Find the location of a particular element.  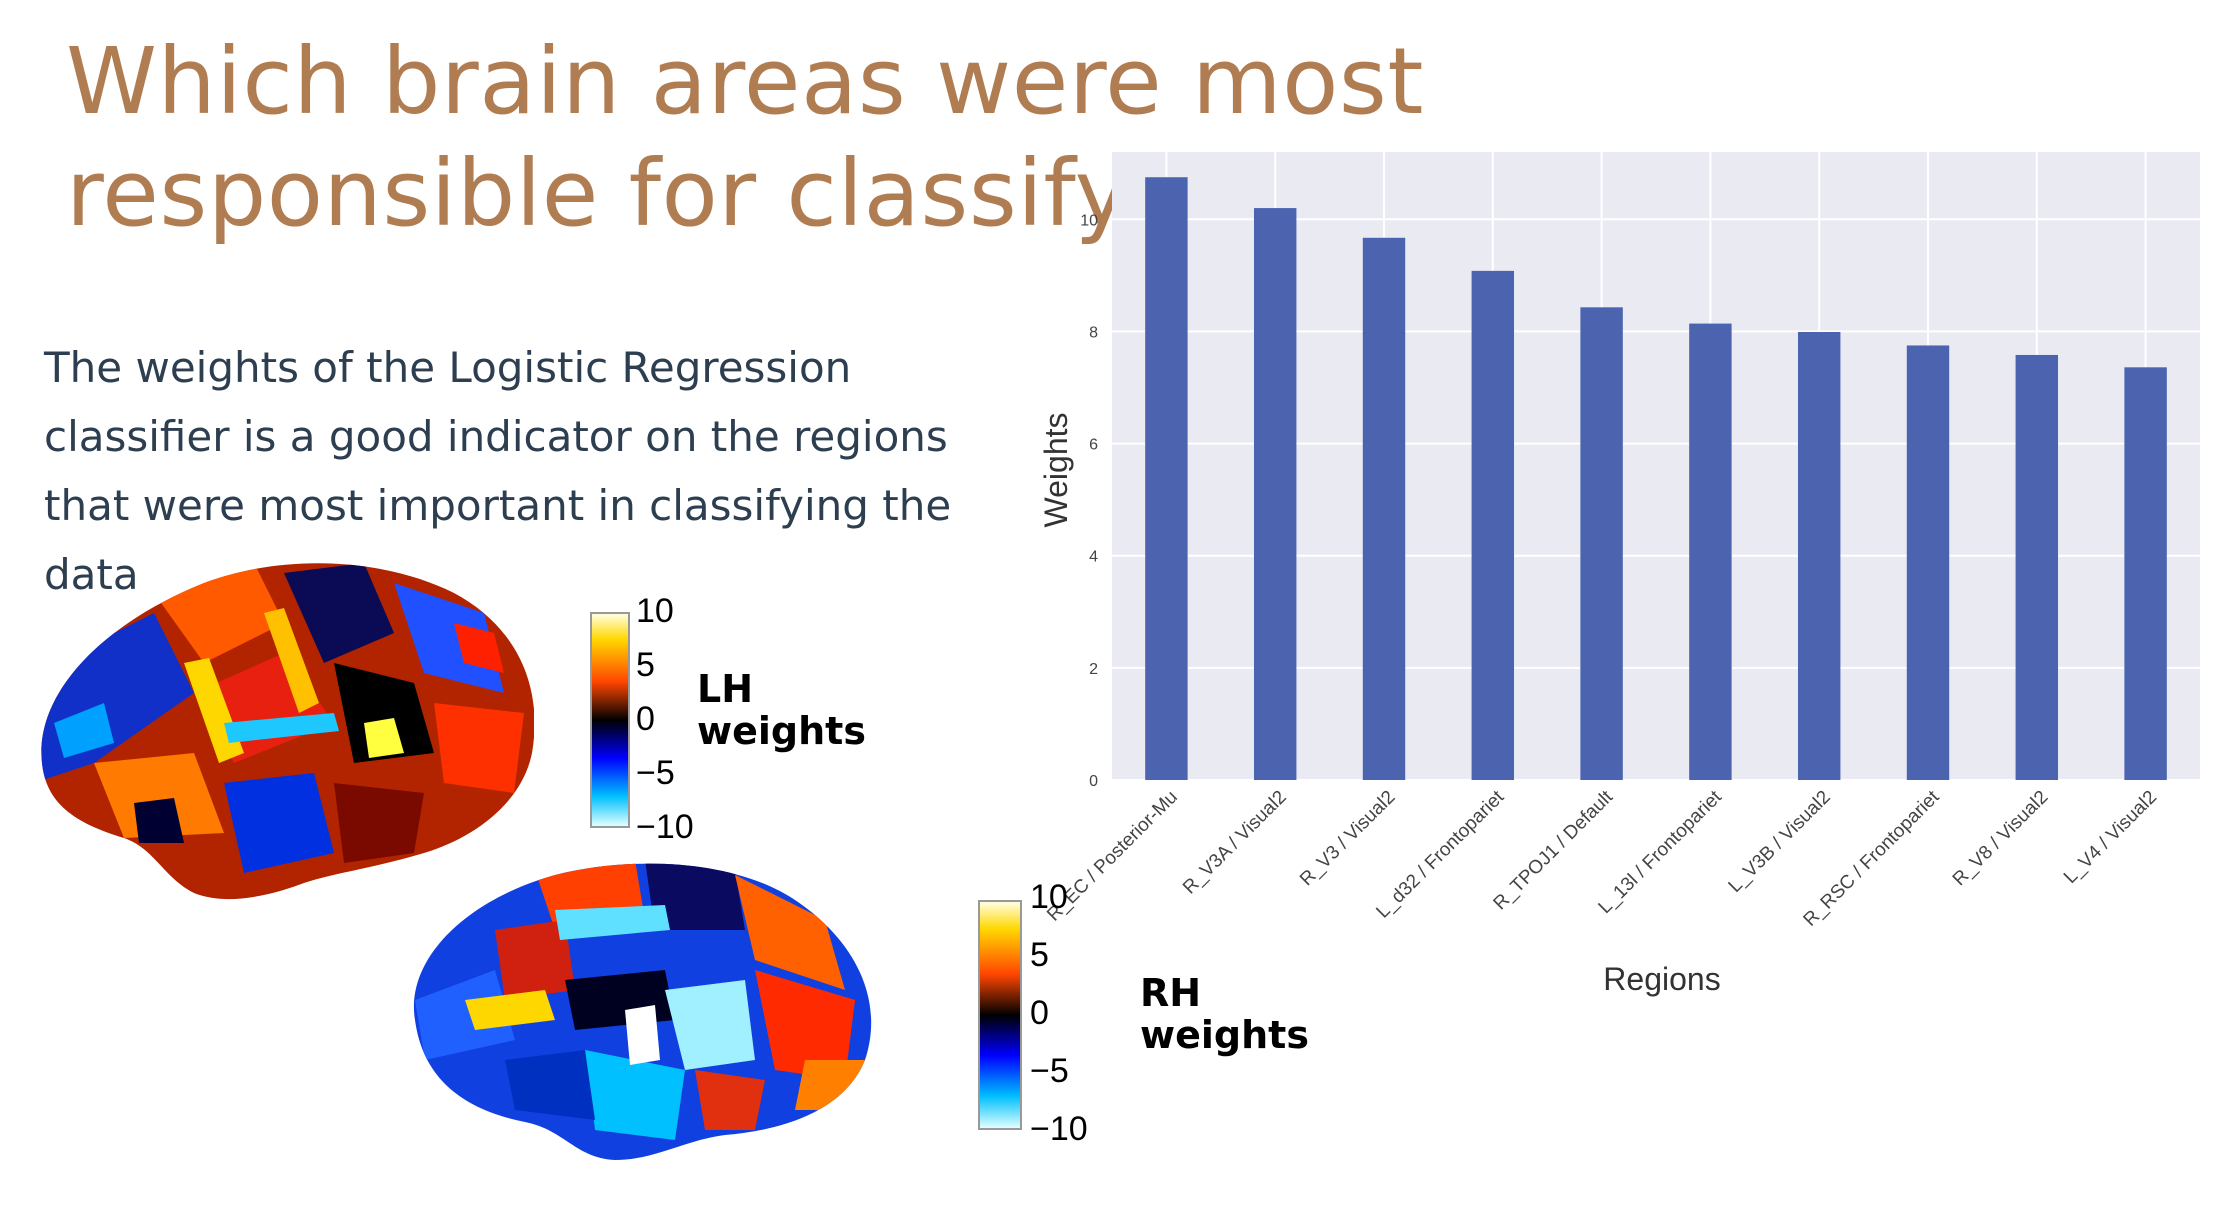

y-tick-label: 2 is located at coordinates (1093, 669).